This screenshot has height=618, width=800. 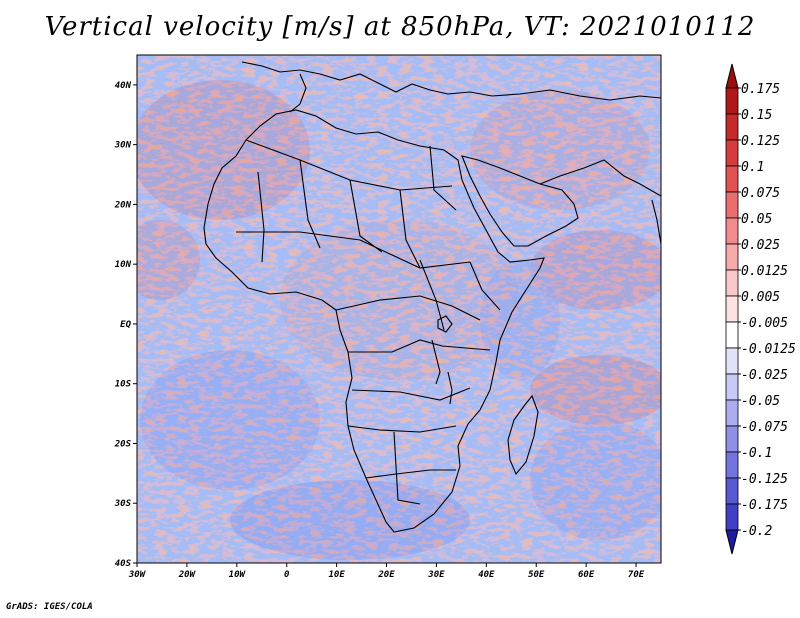 What do you see at coordinates (764, 427) in the screenshot?
I see `colorbar-label: -0.075` at bounding box center [764, 427].